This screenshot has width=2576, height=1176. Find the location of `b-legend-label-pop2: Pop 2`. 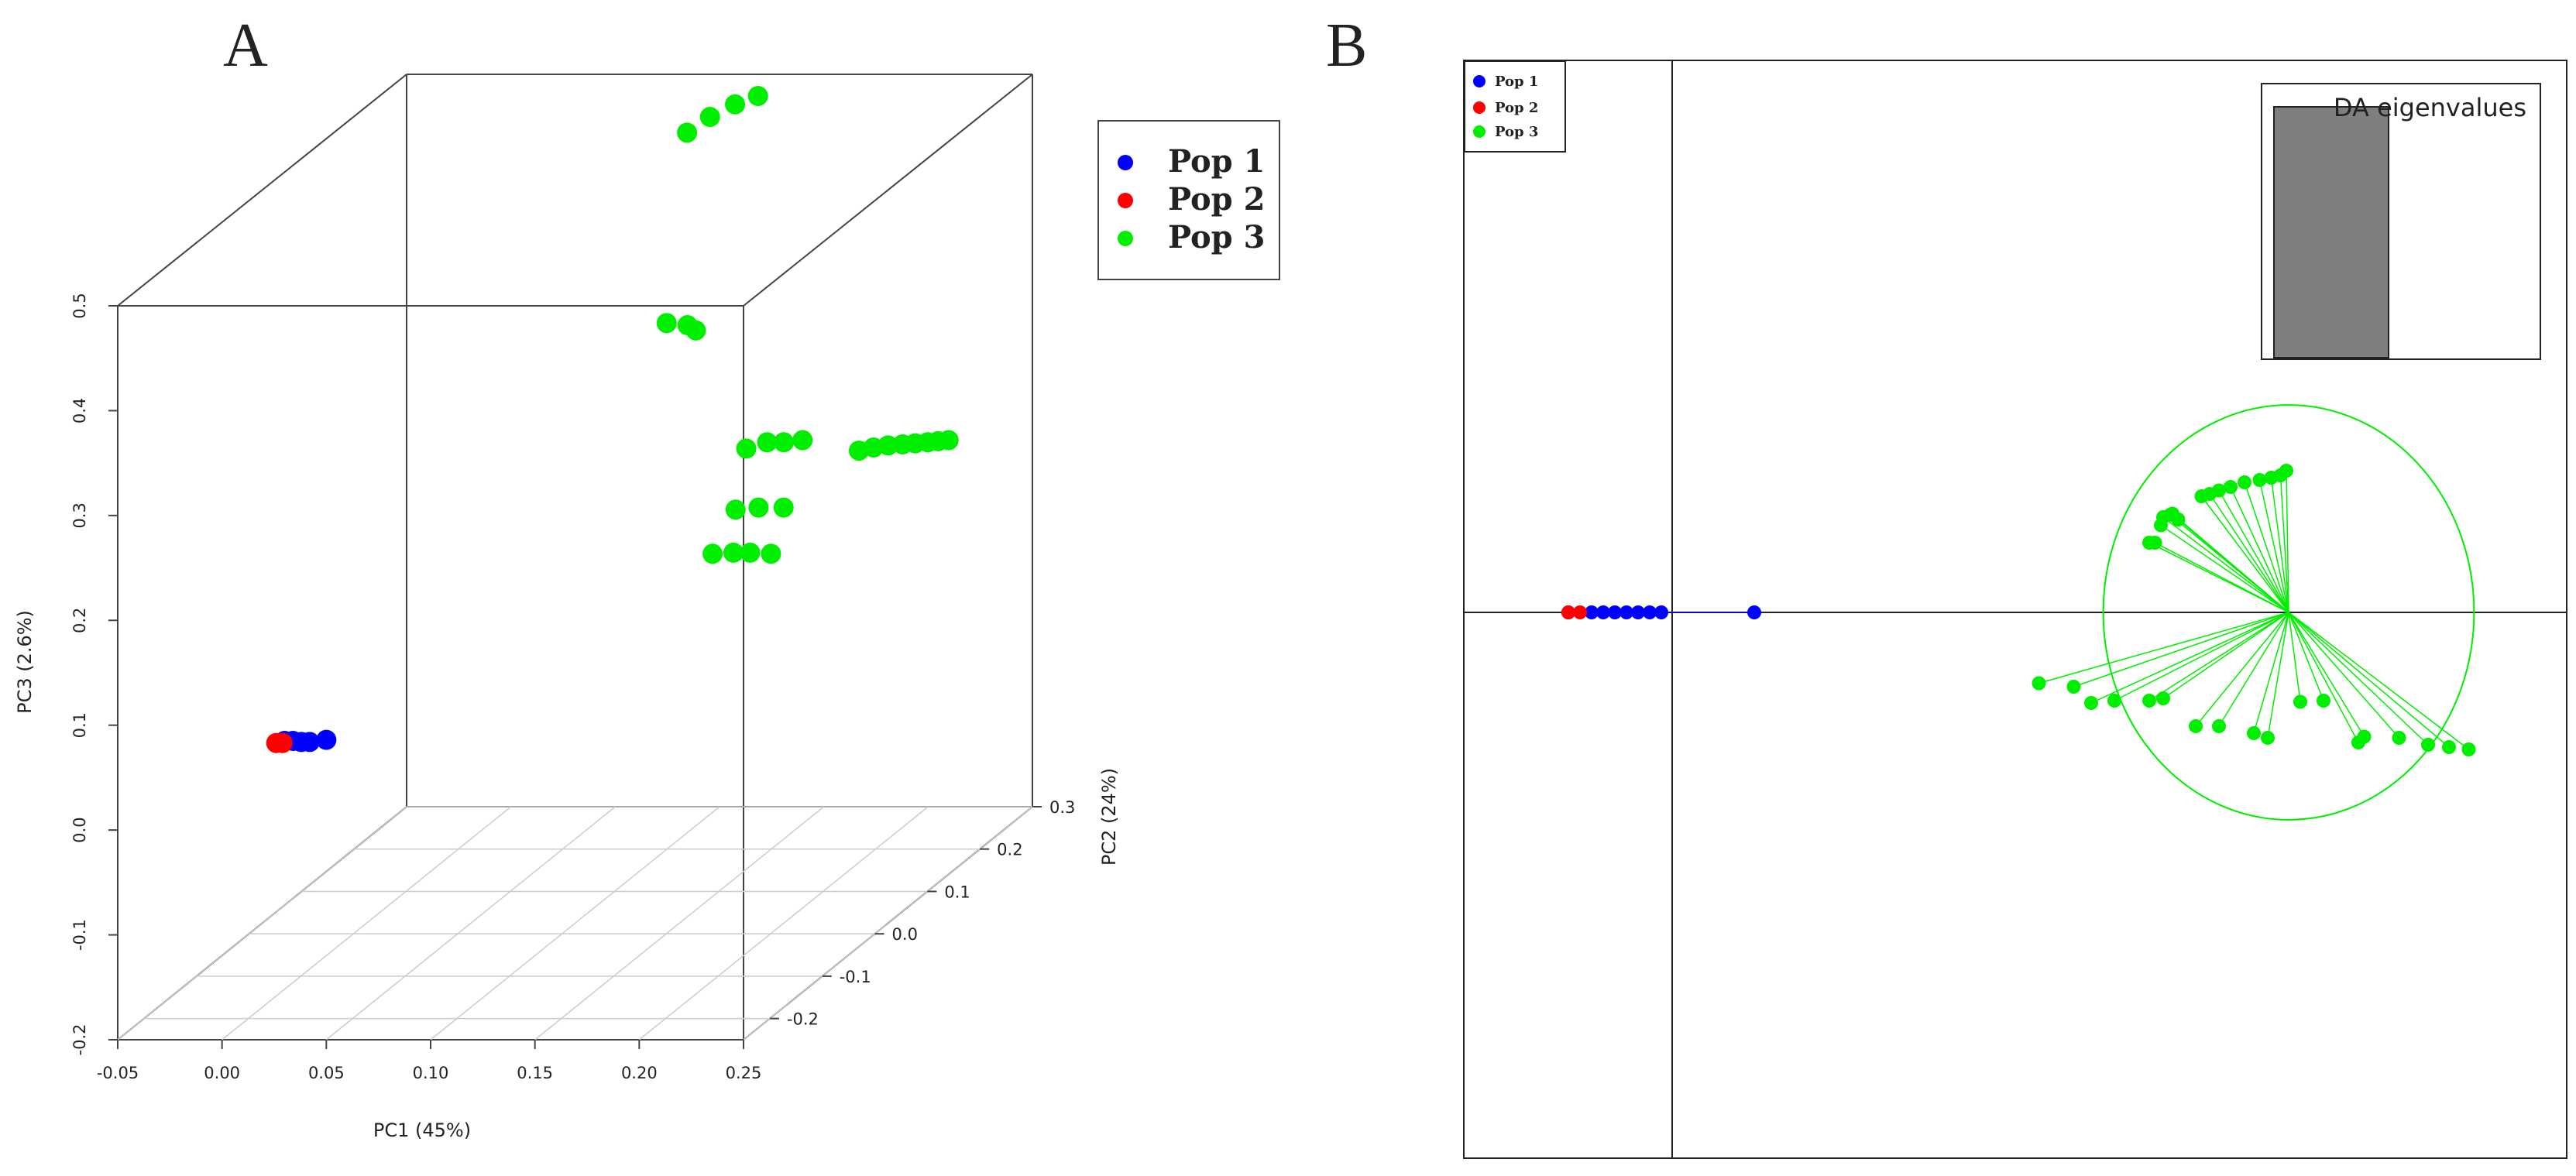

b-legend-label-pop2: Pop 2 is located at coordinates (1516, 108).